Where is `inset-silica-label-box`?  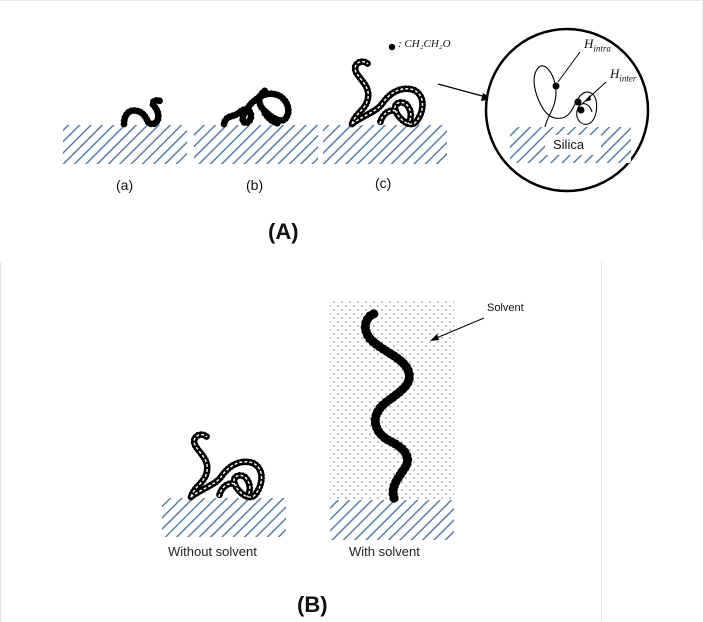
inset-silica-label-box is located at coordinates (573, 145).